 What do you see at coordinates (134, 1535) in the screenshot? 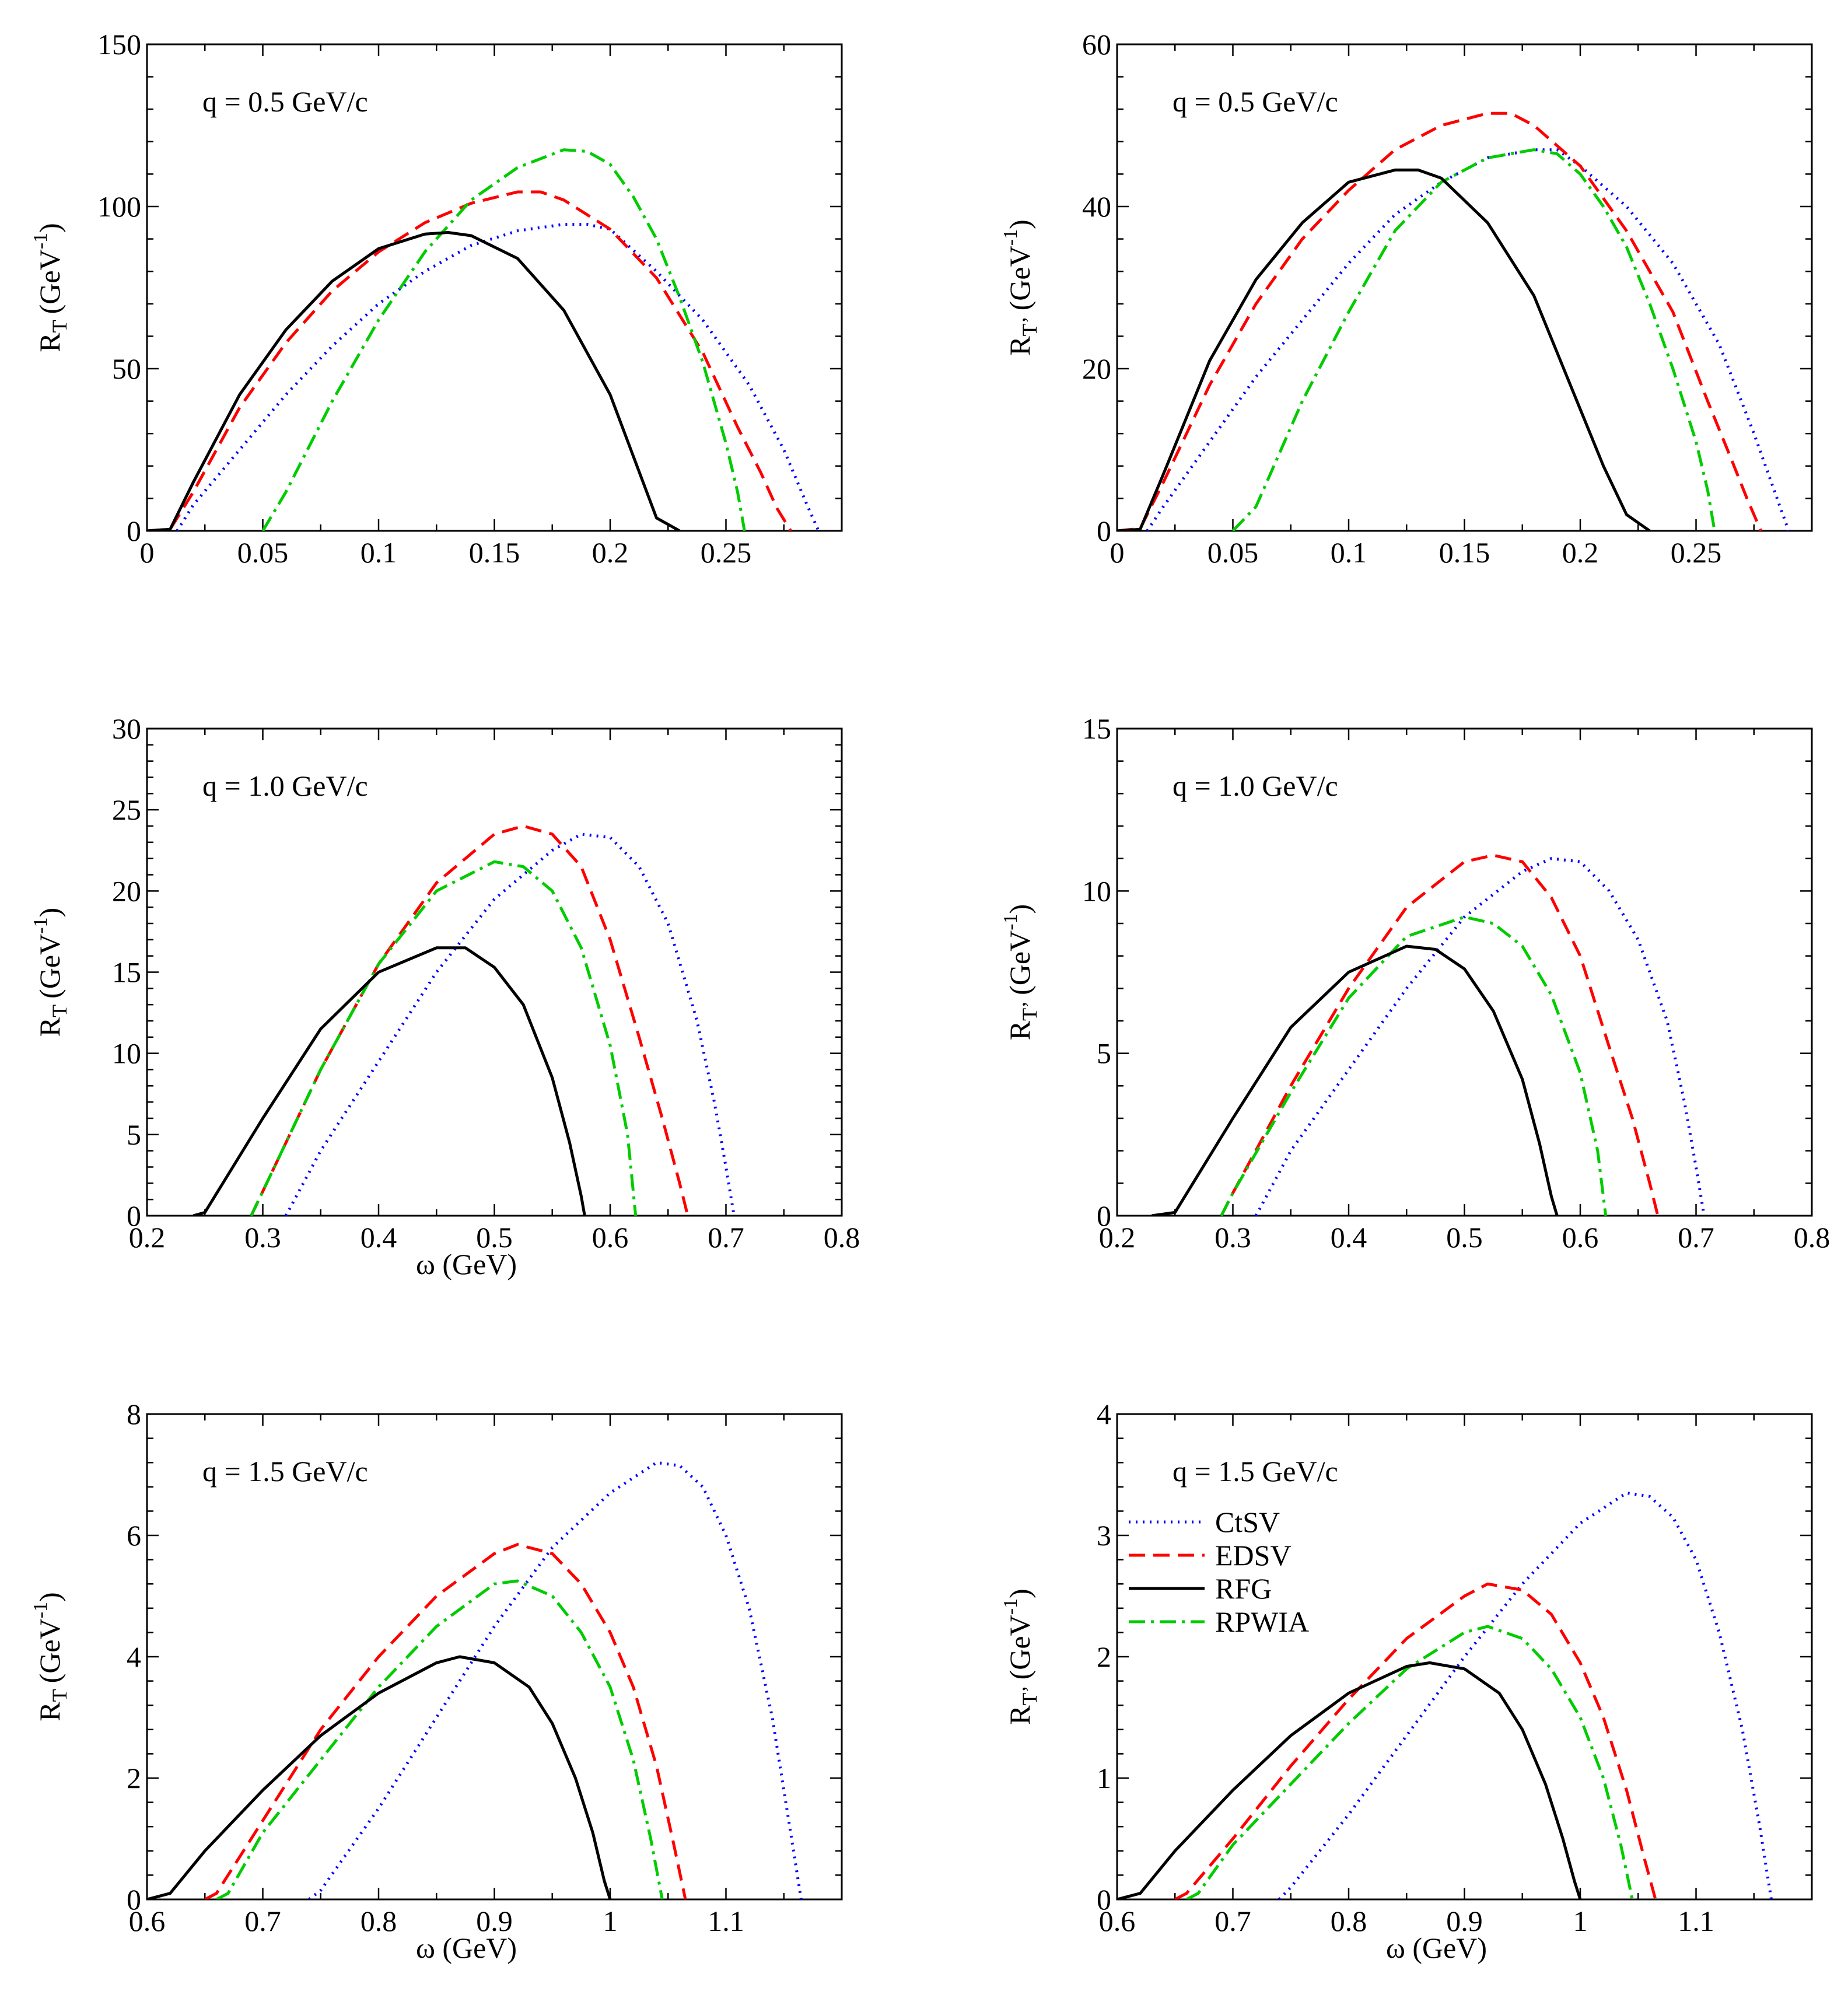
I see `y-tick-label: 6` at bounding box center [134, 1535].